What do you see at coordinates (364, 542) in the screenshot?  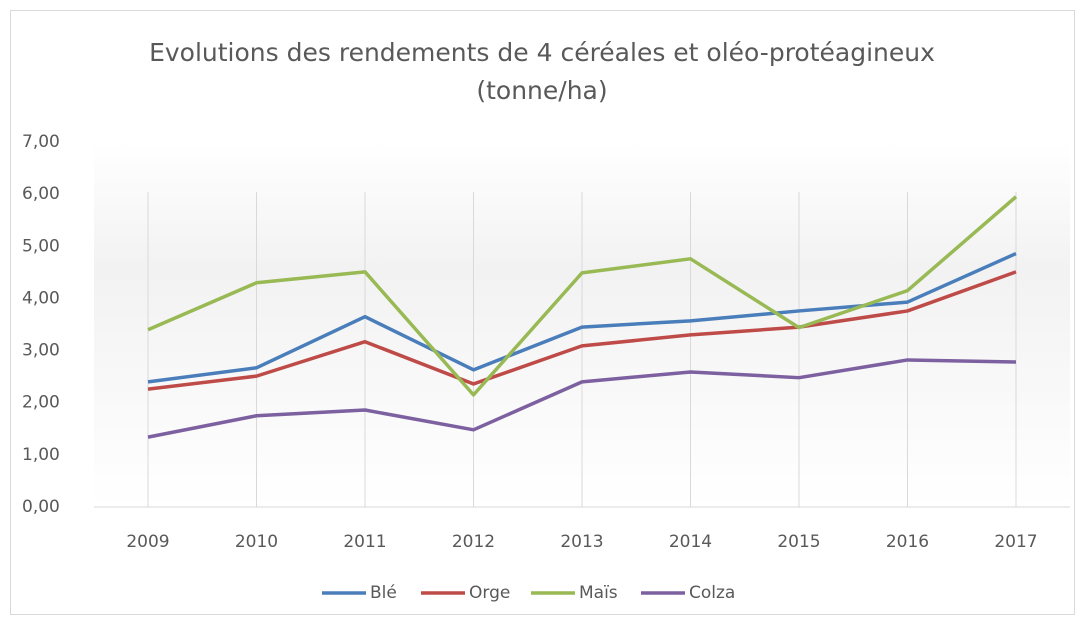 I see `x-tick-label: 2011` at bounding box center [364, 542].